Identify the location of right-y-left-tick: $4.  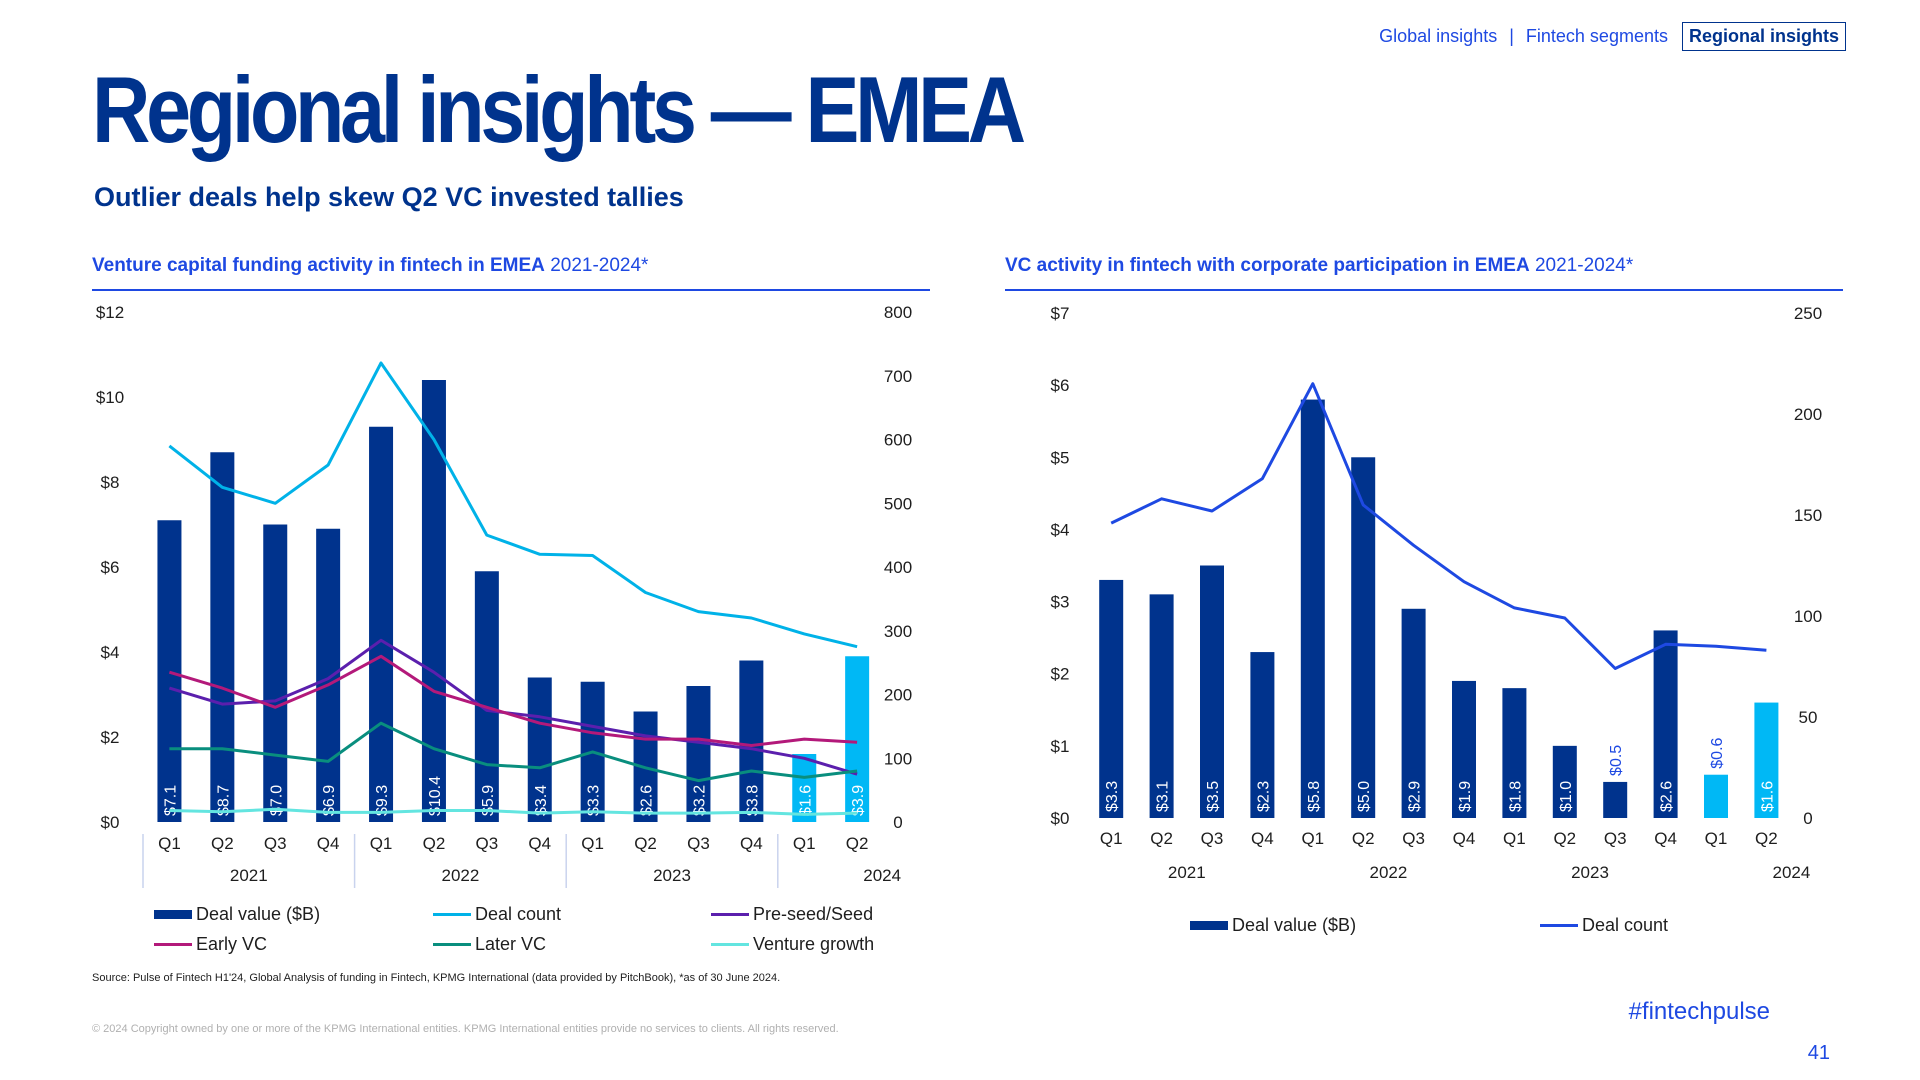
(1060, 529).